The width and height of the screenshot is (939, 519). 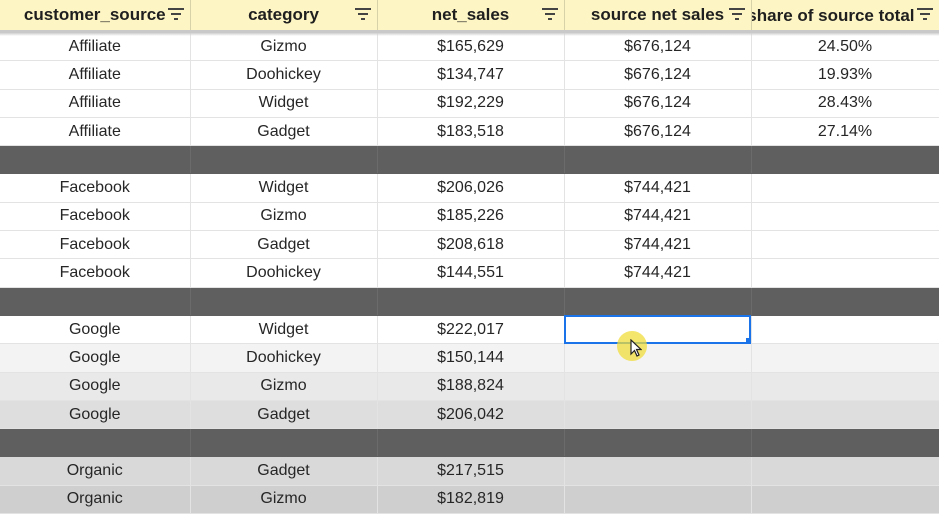 I want to click on column-header-share-of-source-total: share of source total, so click(x=845, y=16).